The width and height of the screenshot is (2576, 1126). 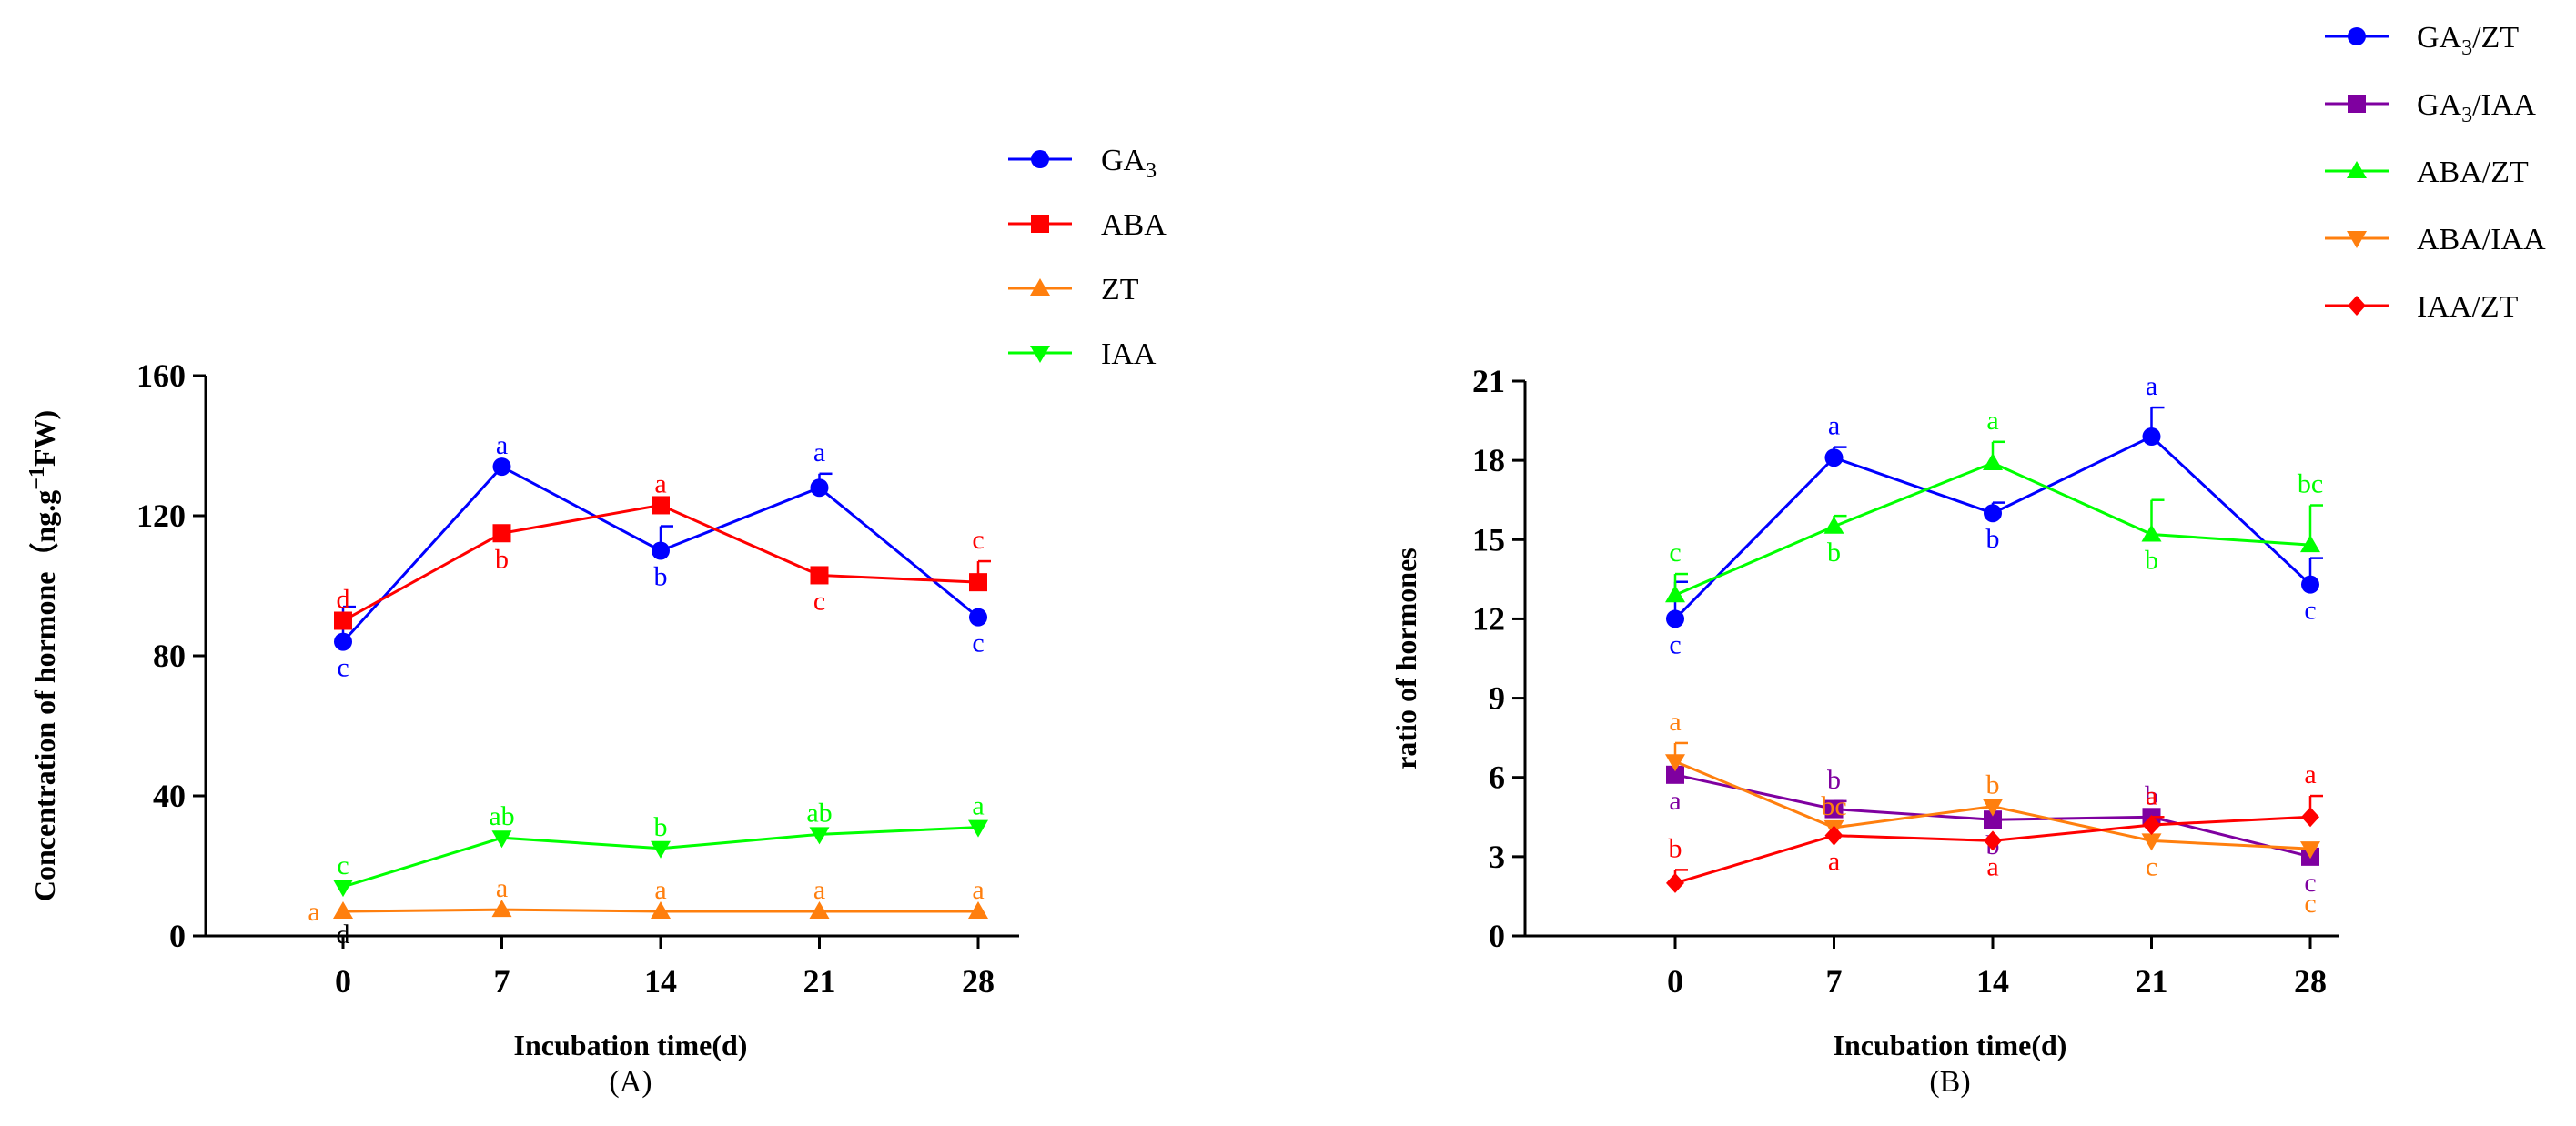 What do you see at coordinates (2481, 239) in the screenshot?
I see `legend-label: ABA/IAA` at bounding box center [2481, 239].